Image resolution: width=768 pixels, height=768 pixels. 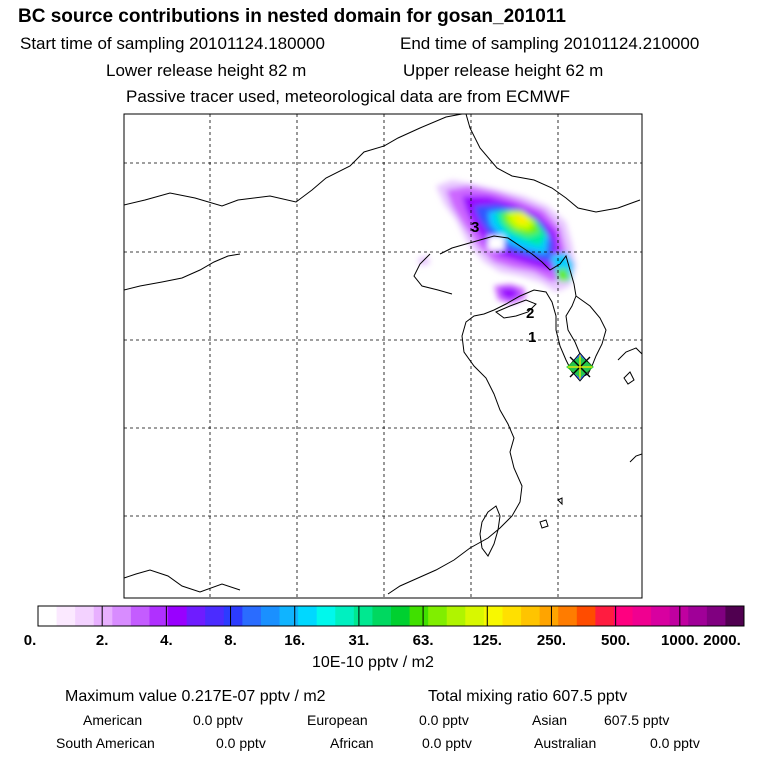 What do you see at coordinates (337, 720) in the screenshot?
I see `region-name: European` at bounding box center [337, 720].